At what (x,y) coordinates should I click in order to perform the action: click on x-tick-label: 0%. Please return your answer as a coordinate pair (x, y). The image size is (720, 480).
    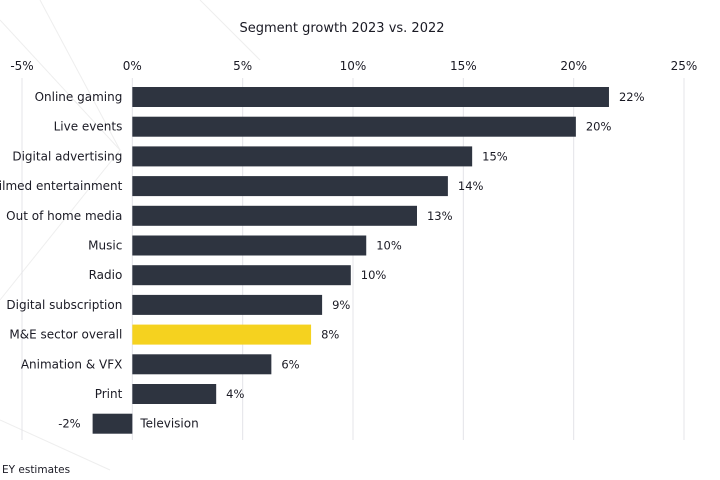
    Looking at the image, I should click on (132, 66).